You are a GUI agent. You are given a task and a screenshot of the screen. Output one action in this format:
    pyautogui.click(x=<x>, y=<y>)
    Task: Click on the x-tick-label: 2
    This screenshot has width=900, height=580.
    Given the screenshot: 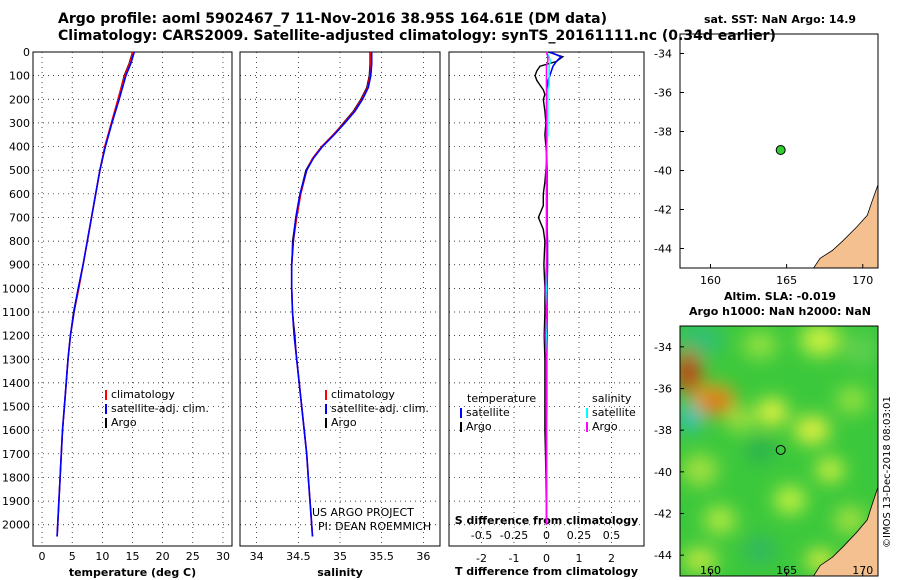 What is the action you would take?
    pyautogui.click(x=611, y=558)
    